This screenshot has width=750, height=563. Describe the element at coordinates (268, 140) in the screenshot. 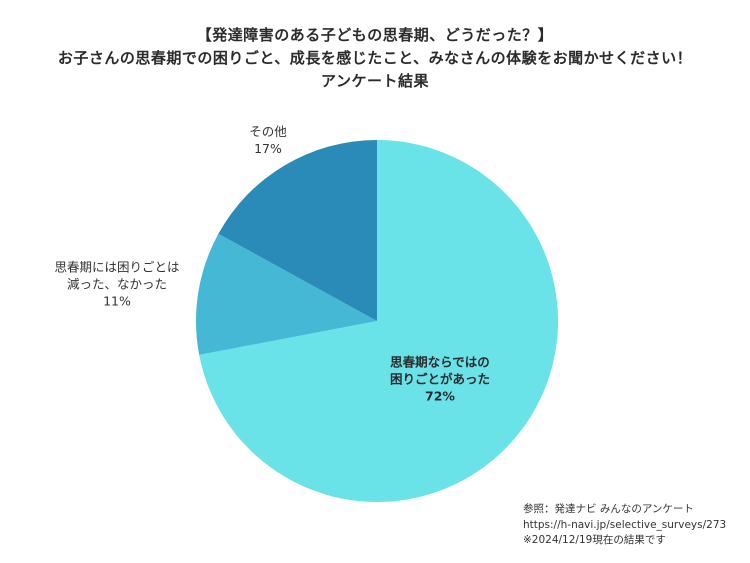

I see `slice-label-3: その他 17%` at that location.